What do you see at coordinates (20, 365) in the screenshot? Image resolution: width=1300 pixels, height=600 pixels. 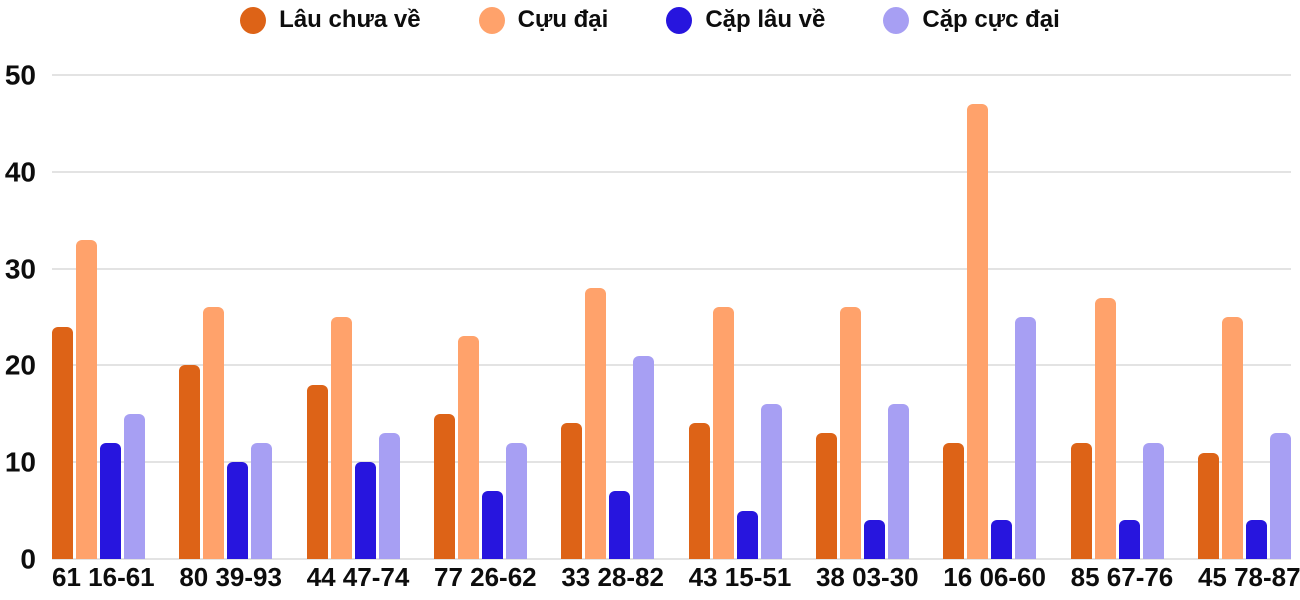 I see `y-tick-label: 20` at bounding box center [20, 365].